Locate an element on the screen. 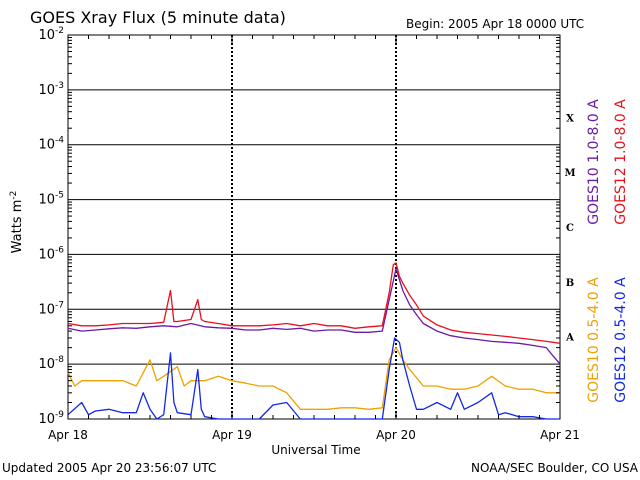 This screenshot has height=480, width=640. y-tick-label: 10⁻³ is located at coordinates (51, 89).